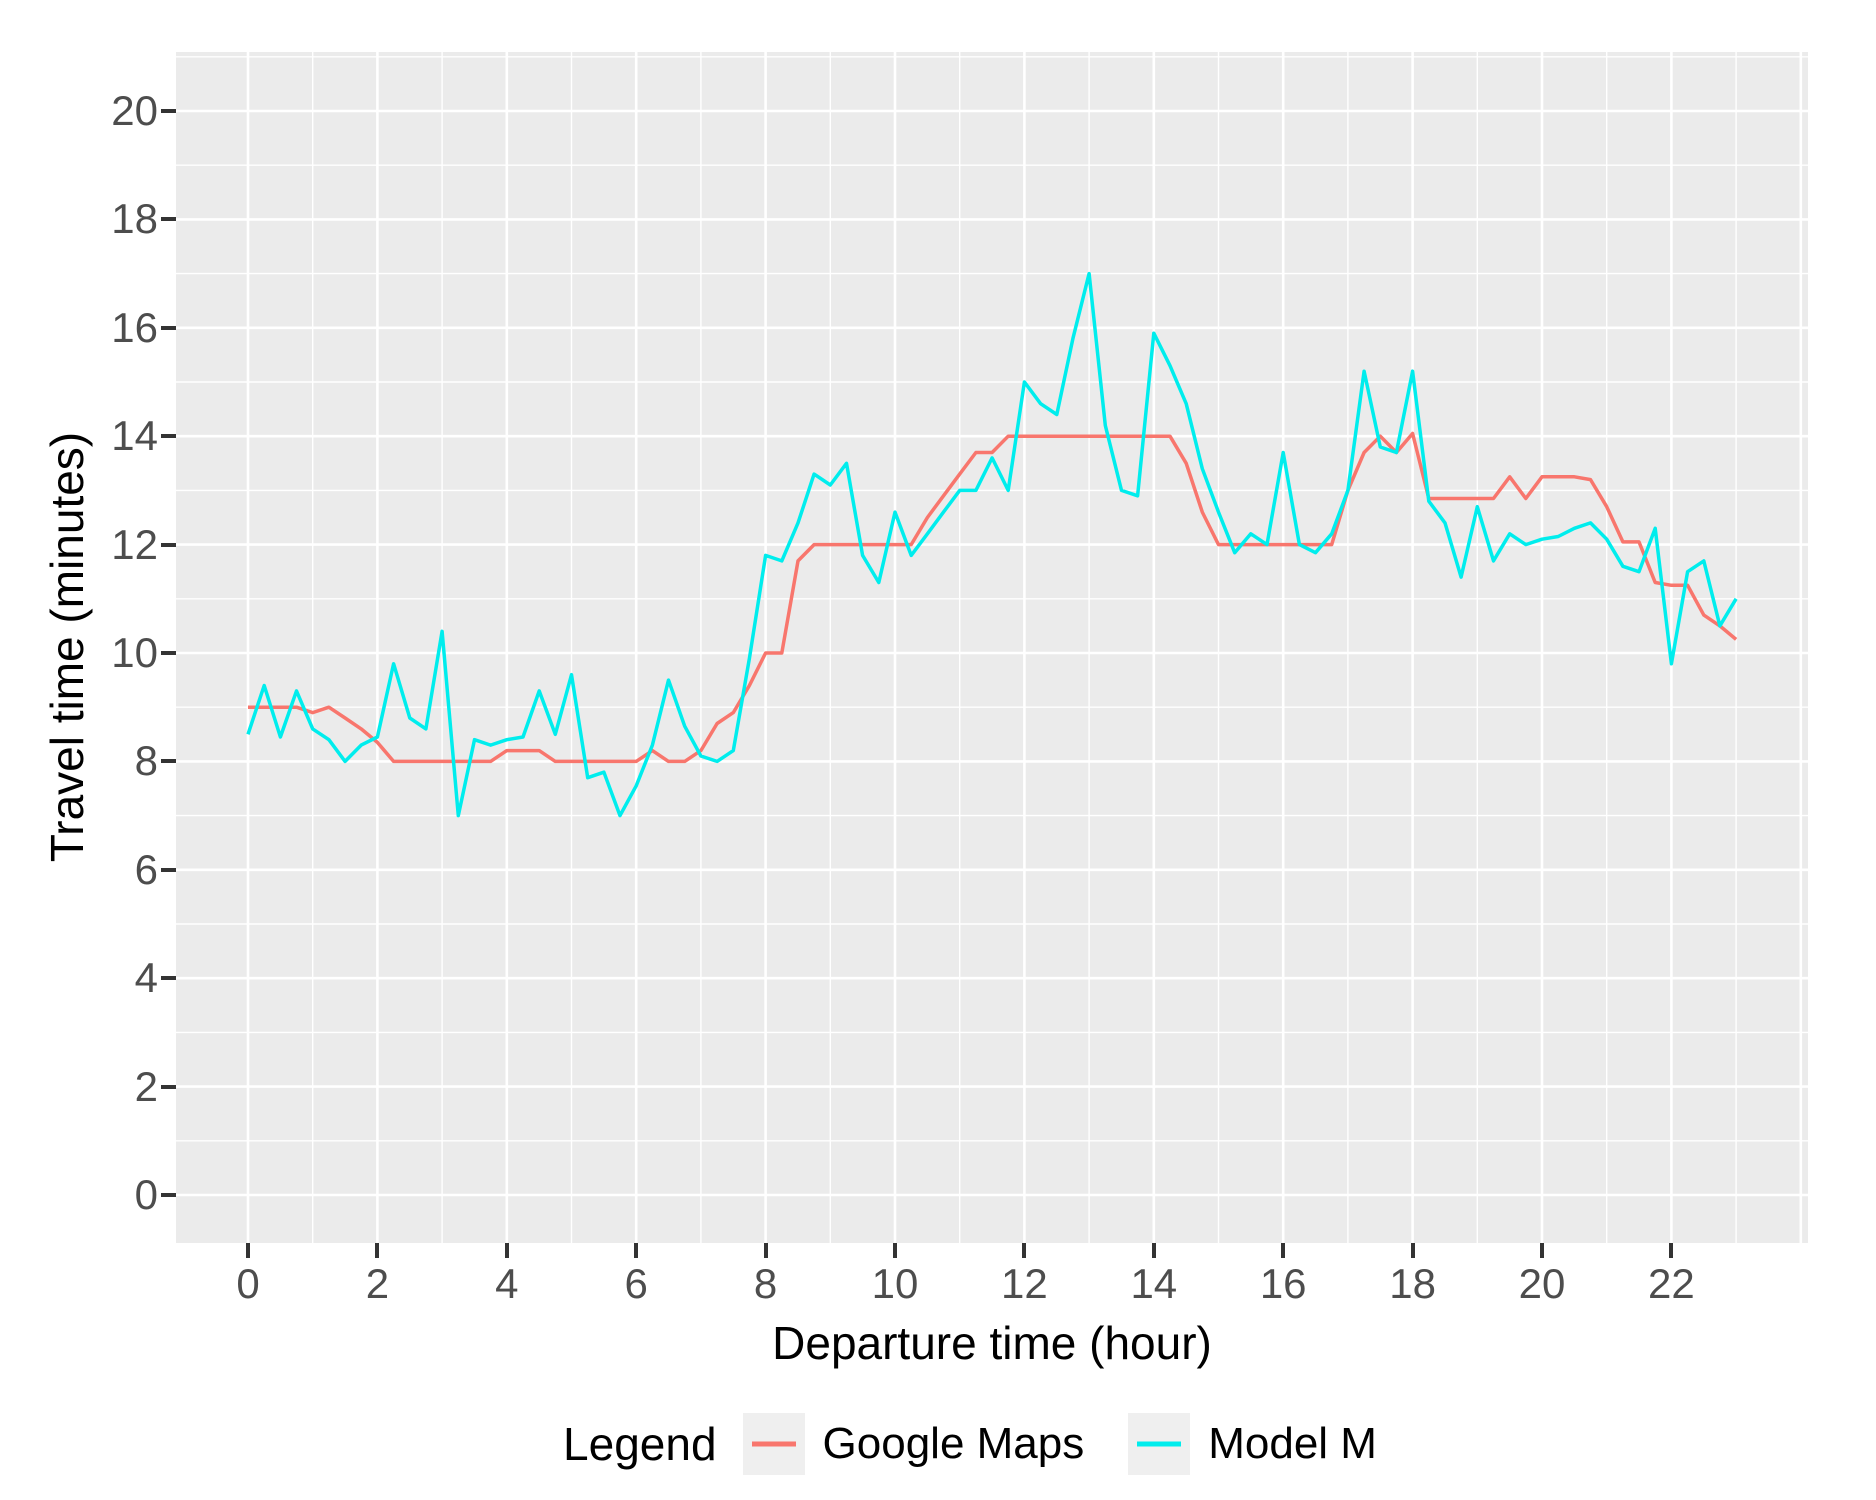 This screenshot has width=1876, height=1500. Describe the element at coordinates (134, 327) in the screenshot. I see `y-tick-label: 16` at that location.